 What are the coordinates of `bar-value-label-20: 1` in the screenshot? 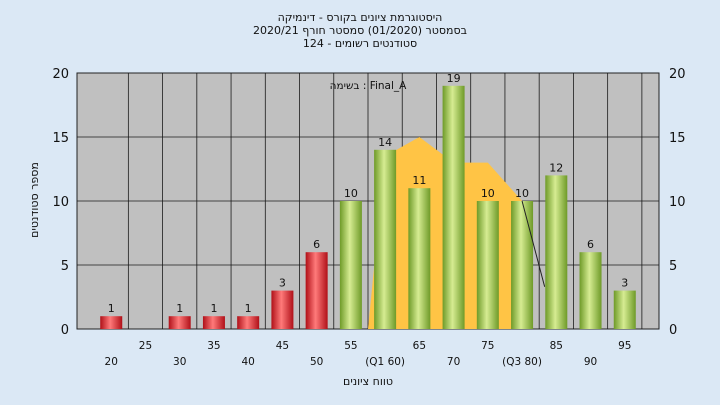 It's located at (111, 308).